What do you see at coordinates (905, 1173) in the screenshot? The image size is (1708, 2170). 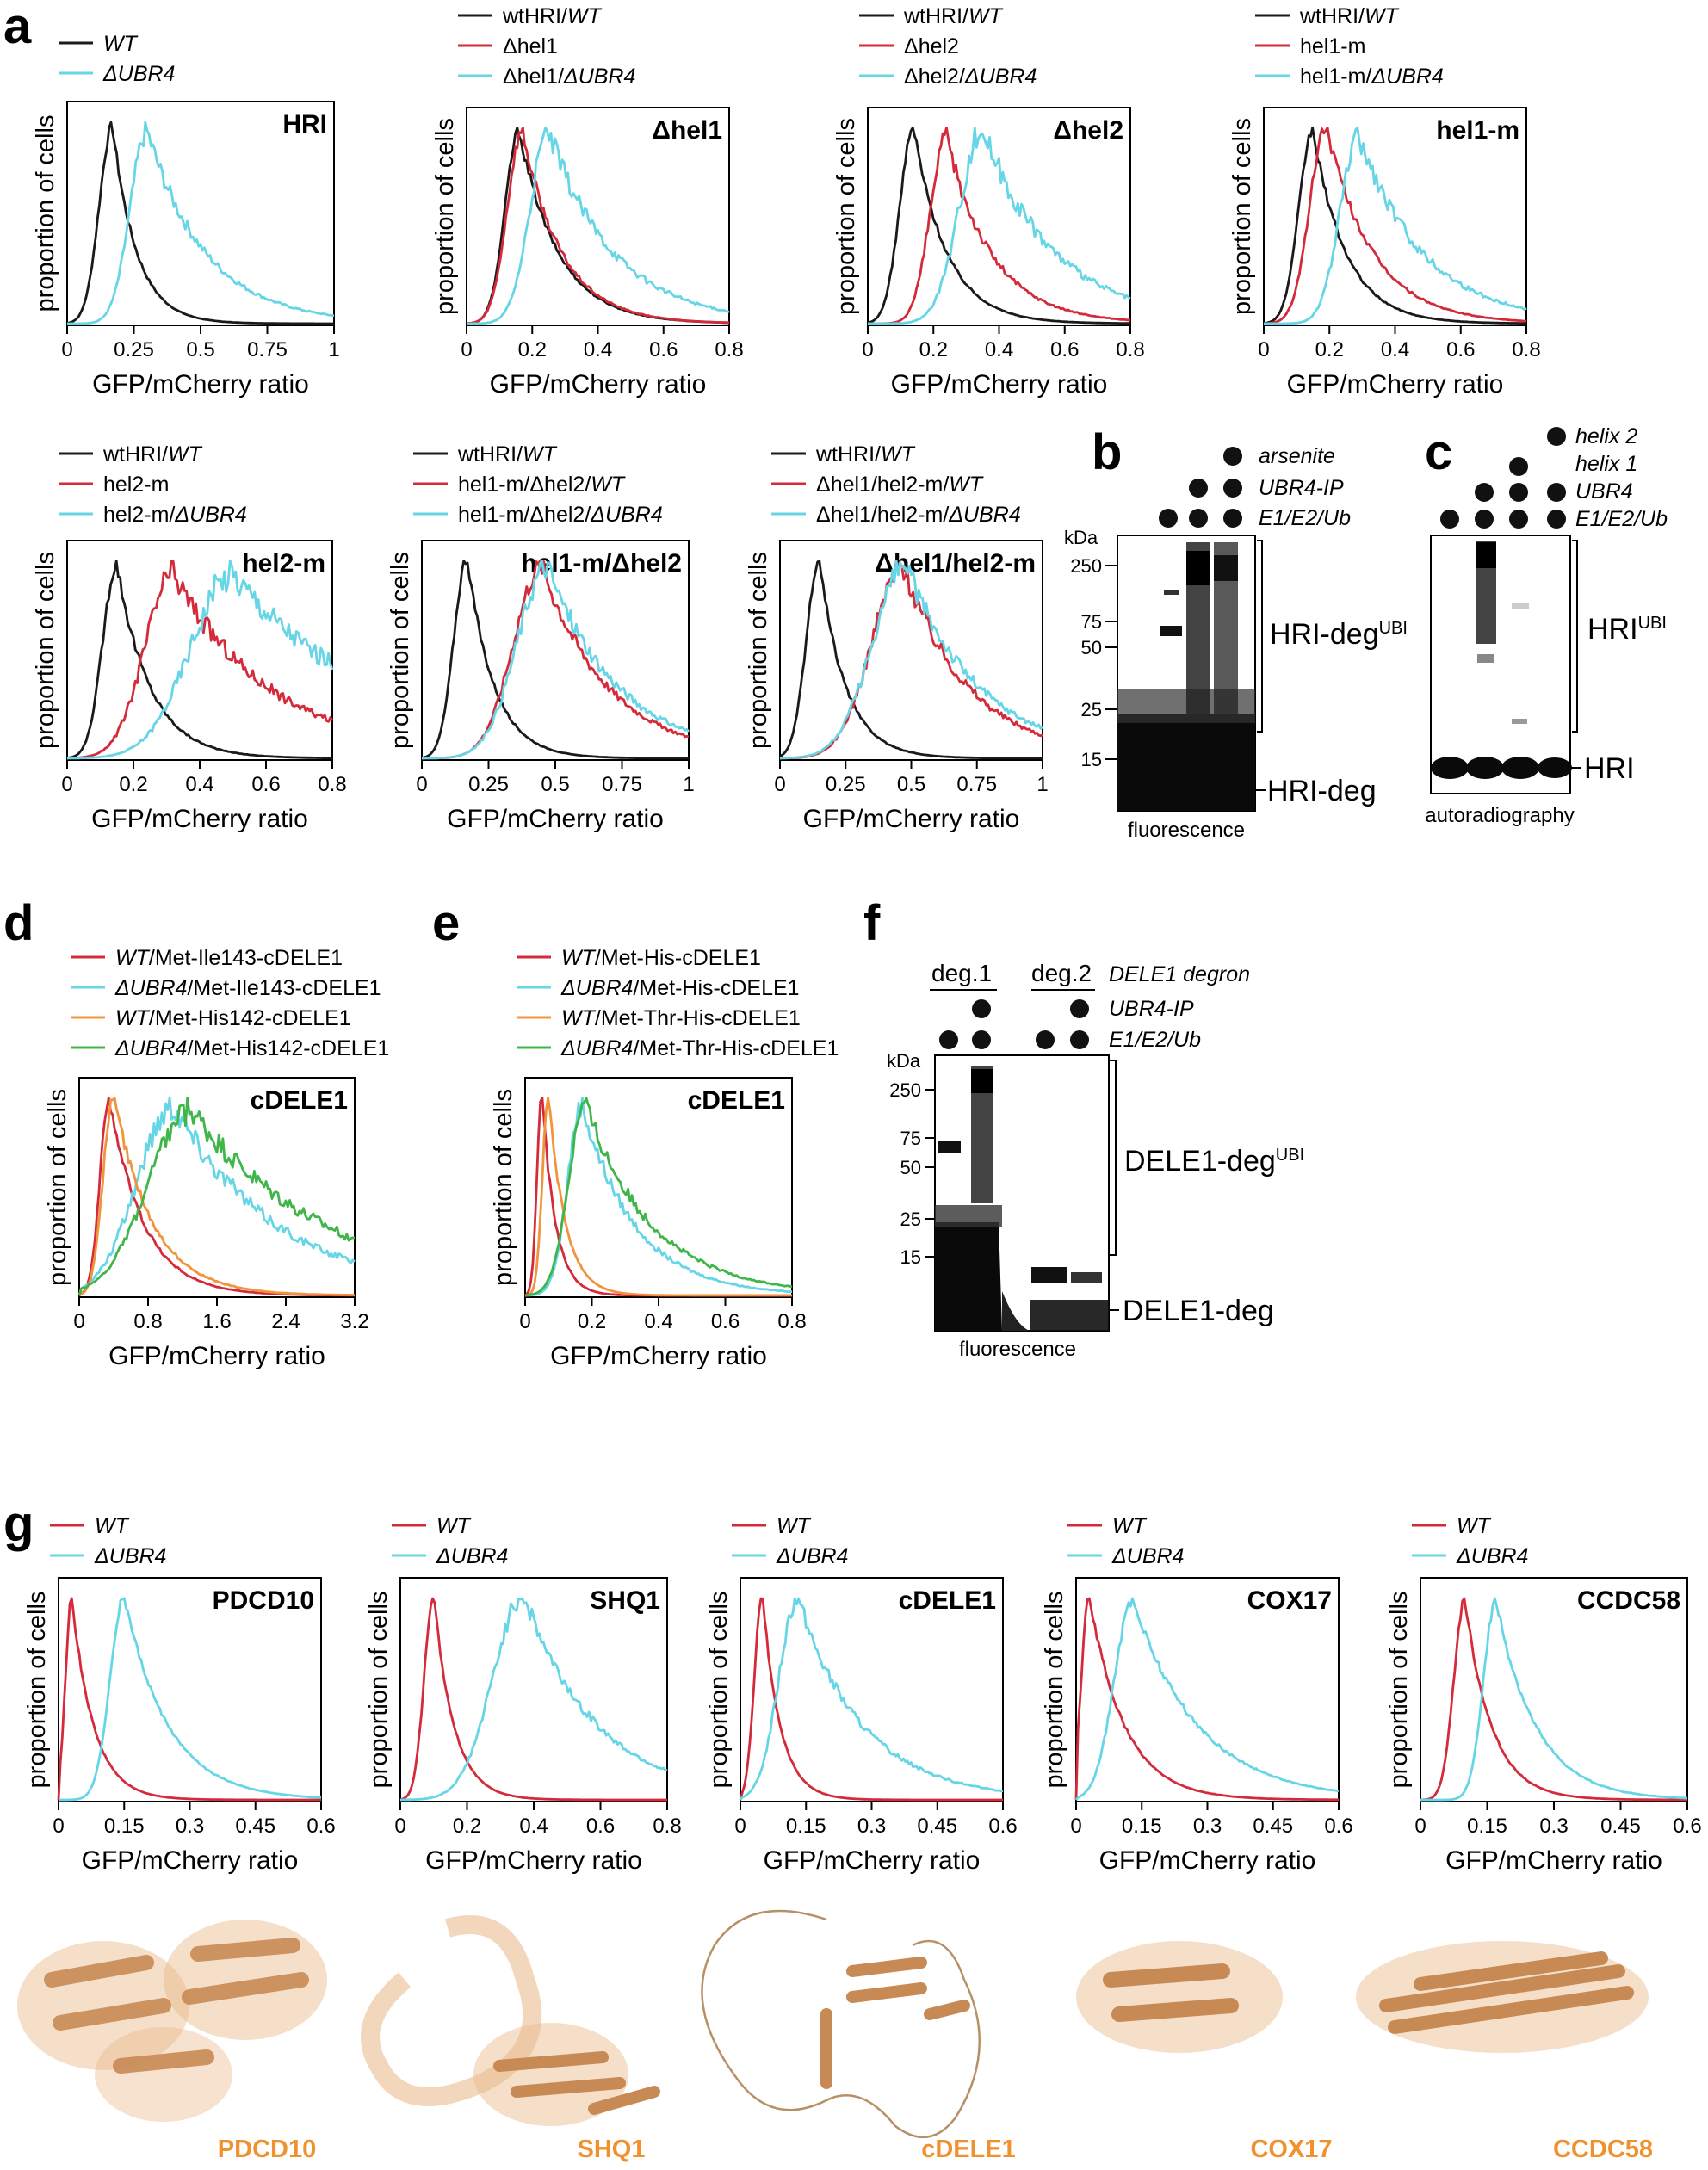 I see `marker-labels-f: 250 75 50 25 15` at bounding box center [905, 1173].